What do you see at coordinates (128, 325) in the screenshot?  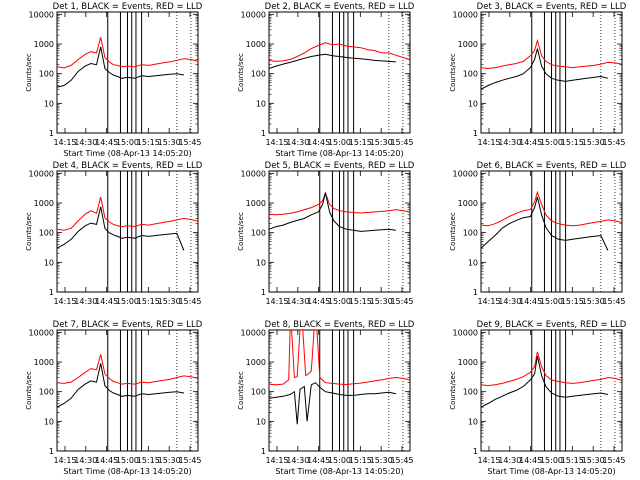 I see `panel-title: Det 7, BLACK = Events, RED = LLD` at bounding box center [128, 325].